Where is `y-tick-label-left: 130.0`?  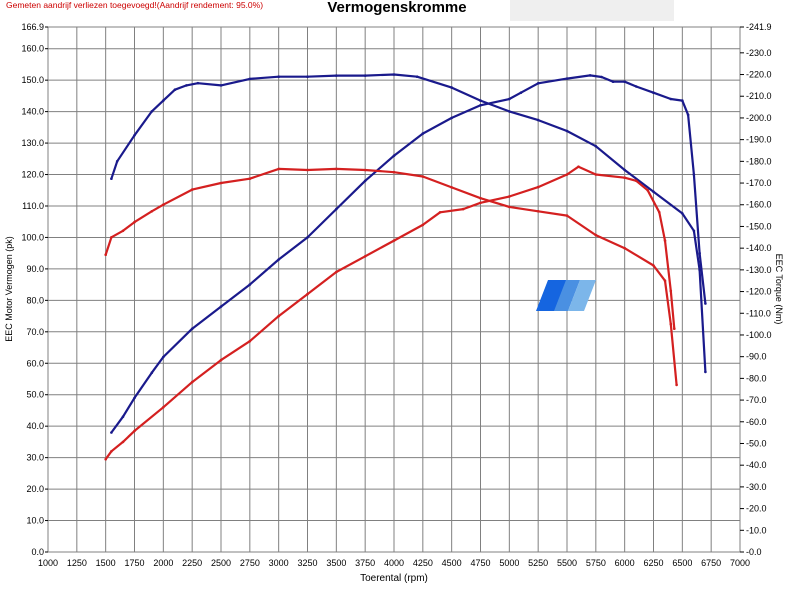 y-tick-label-left: 130.0 is located at coordinates (32, 143).